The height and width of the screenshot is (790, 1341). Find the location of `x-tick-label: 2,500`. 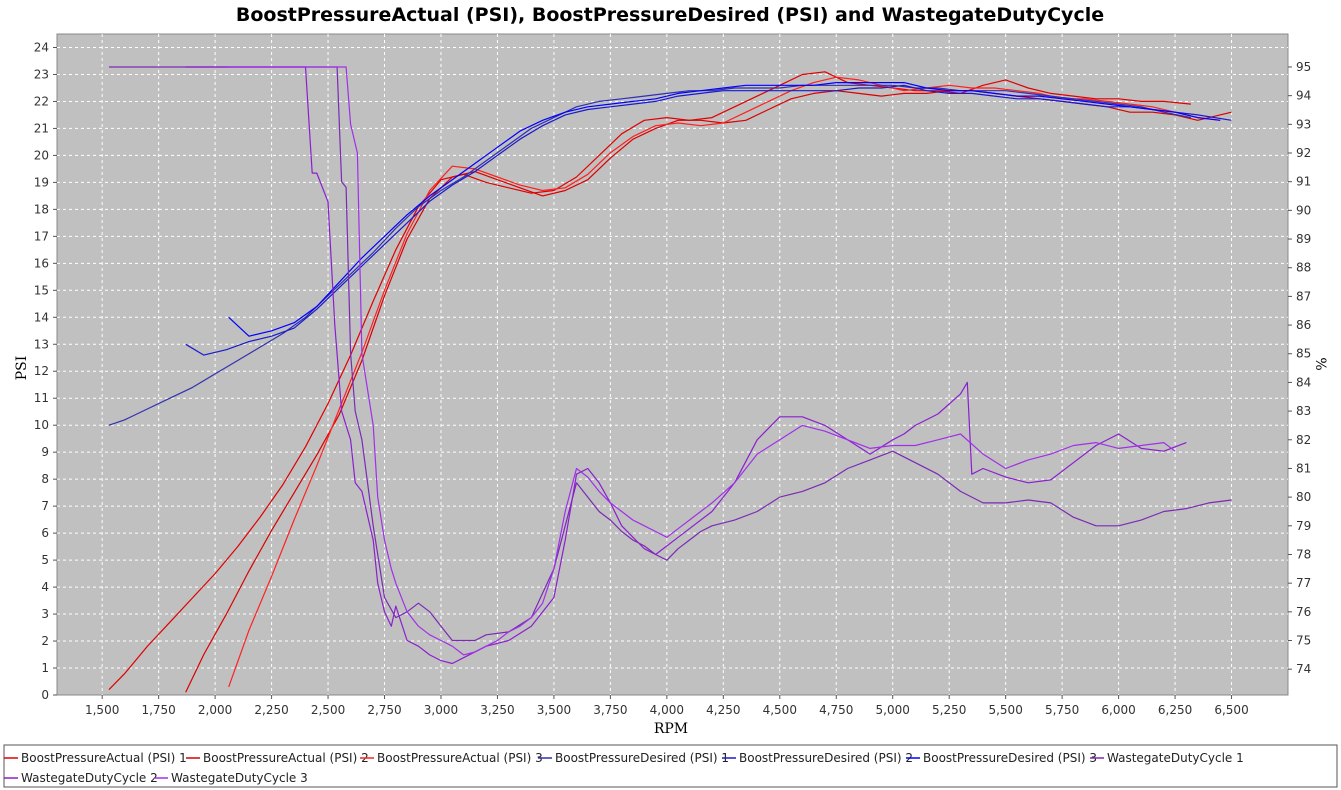

x-tick-label: 2,500 is located at coordinates (328, 710).